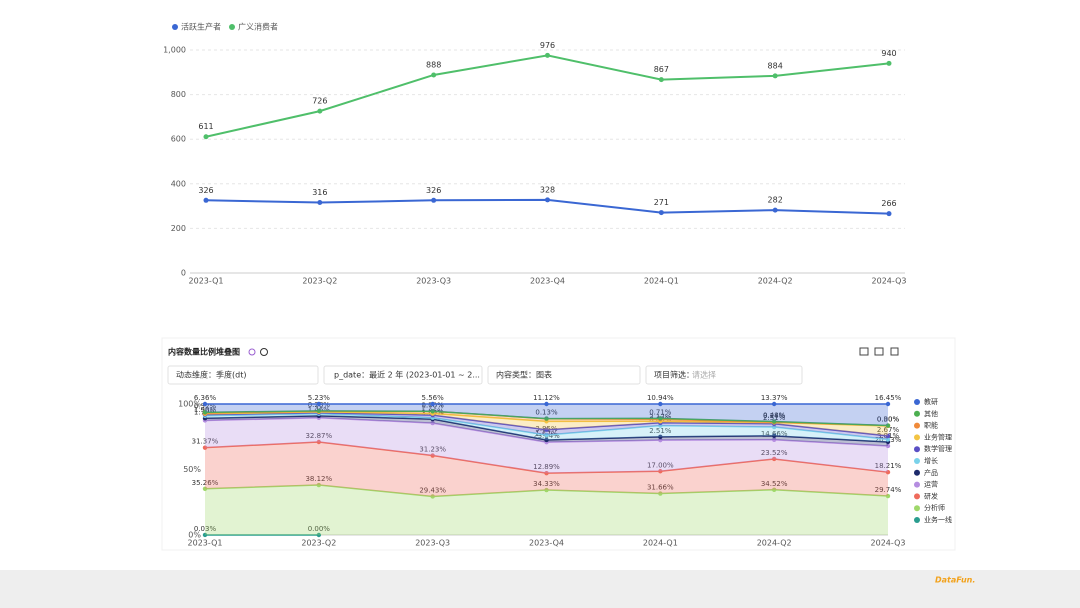  Describe the element at coordinates (547, 189) in the screenshot. I see `data-label: 328` at that location.